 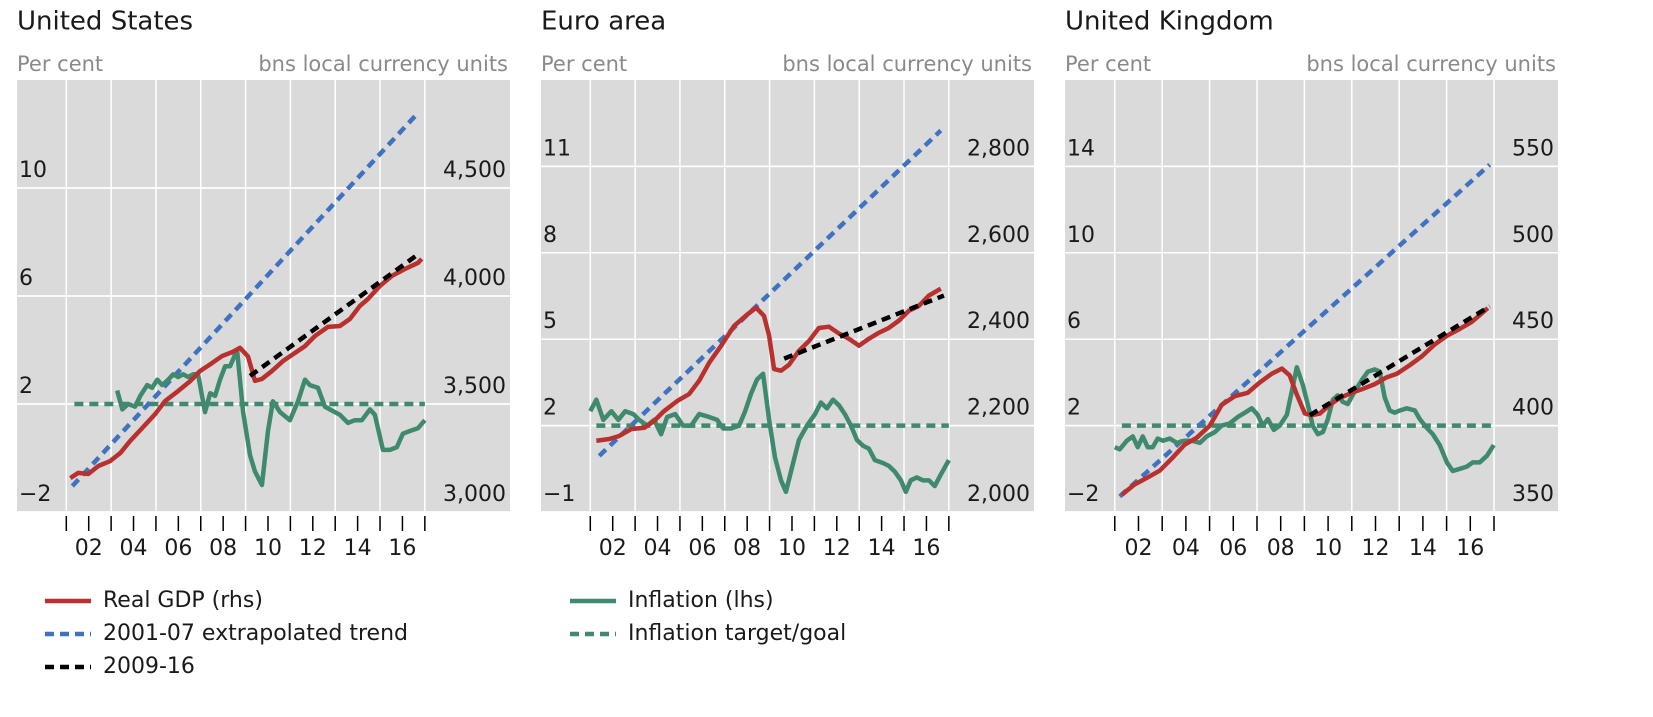 What do you see at coordinates (998, 321) in the screenshot?
I see `y2-tick-label: 2,400` at bounding box center [998, 321].